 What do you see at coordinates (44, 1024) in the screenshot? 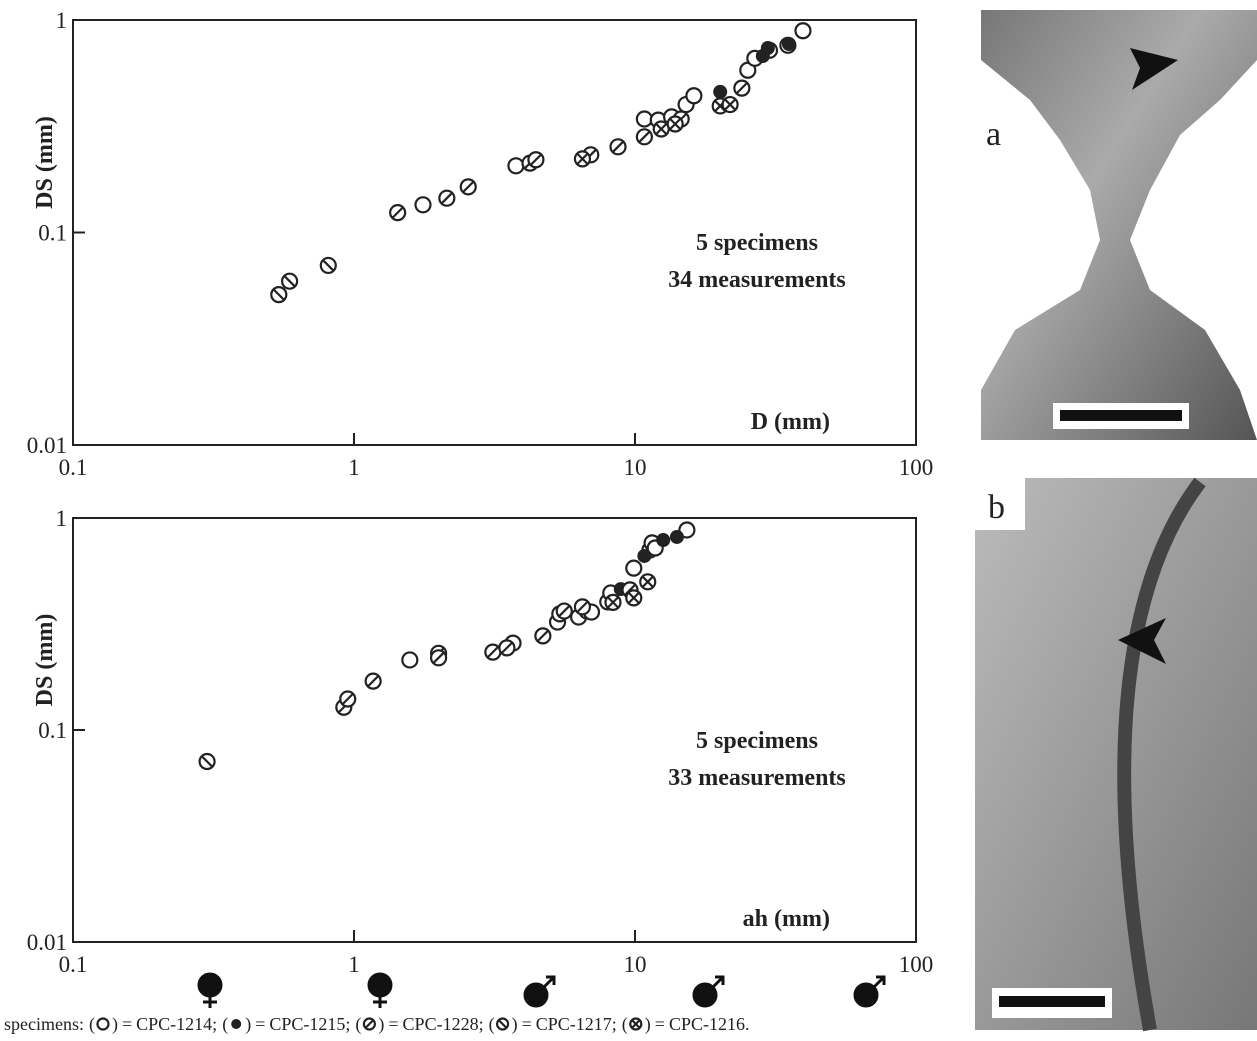
I see `legend-title: specimens:` at bounding box center [44, 1024].